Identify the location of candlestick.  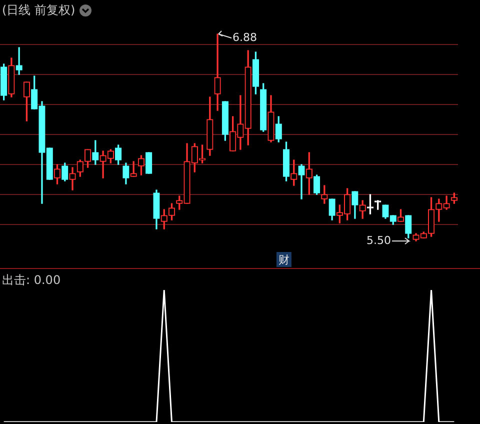
(217, 72).